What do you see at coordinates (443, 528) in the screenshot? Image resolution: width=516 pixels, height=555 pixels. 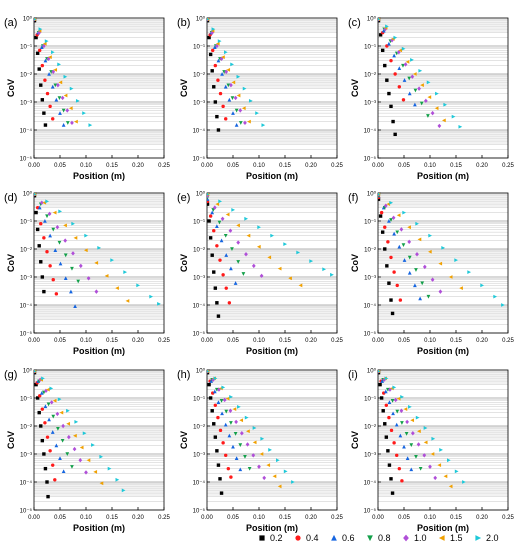 I see `x-axis-label: Position (m)` at bounding box center [443, 528].